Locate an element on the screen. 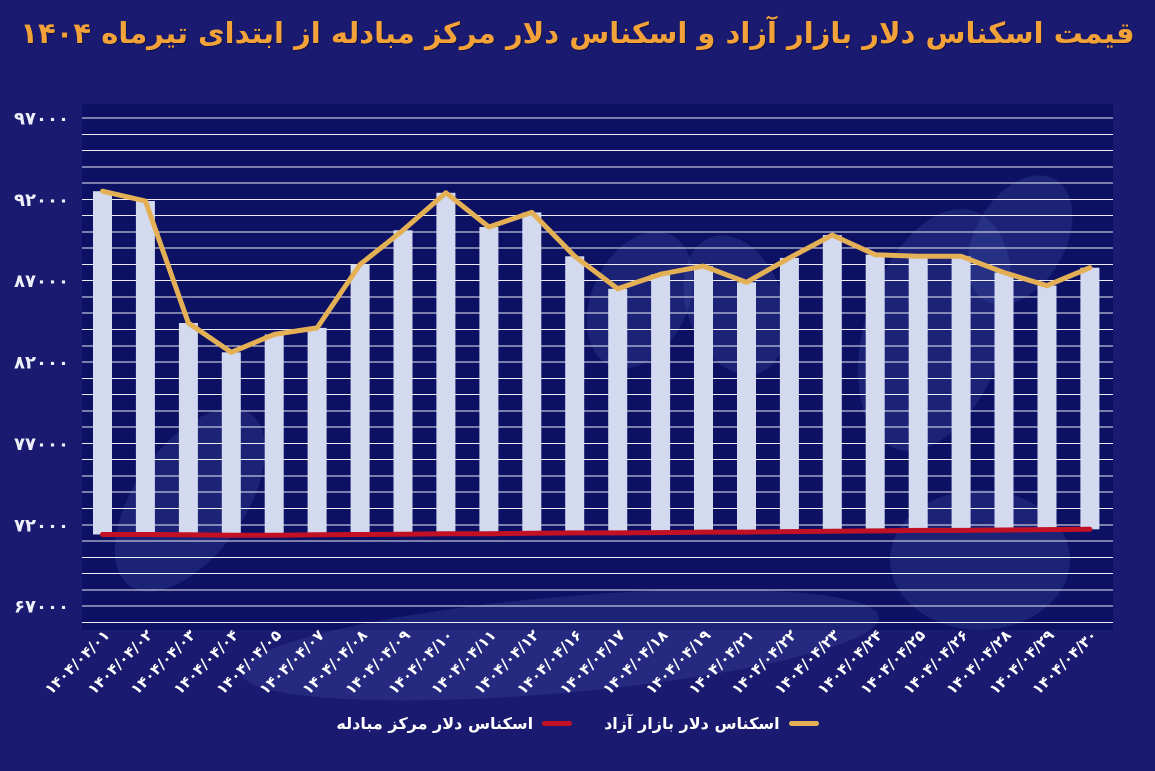 The image size is (1155, 771). y-axis-label: ۷۲۰۰۰ is located at coordinates (41, 525).